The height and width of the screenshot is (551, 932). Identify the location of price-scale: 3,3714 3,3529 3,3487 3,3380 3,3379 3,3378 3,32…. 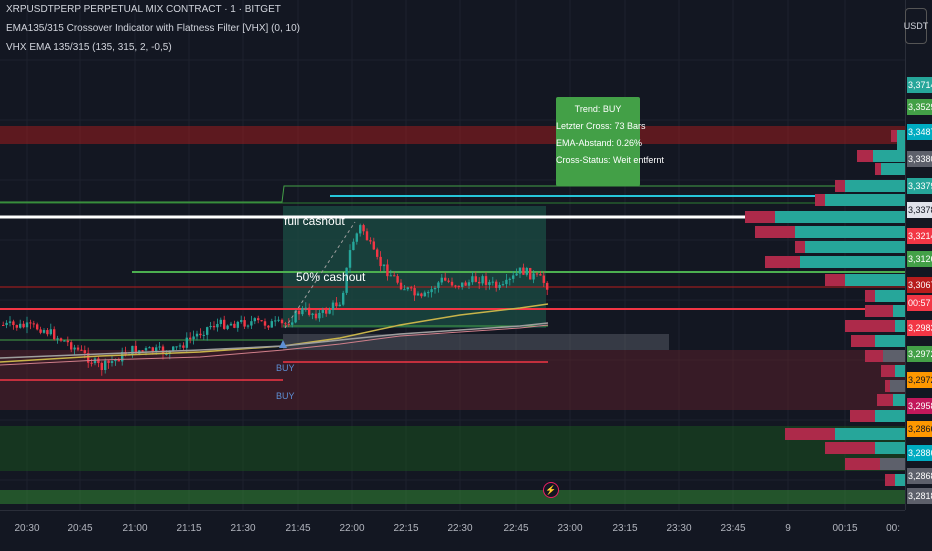
(918, 255).